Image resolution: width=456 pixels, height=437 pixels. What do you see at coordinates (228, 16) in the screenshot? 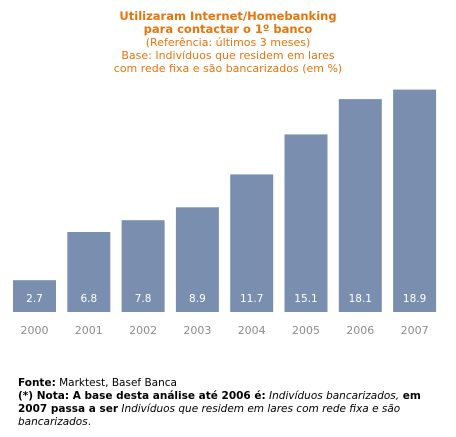
I see `chart-title-line-1: Utilizaram Internet/Homebanking` at bounding box center [228, 16].